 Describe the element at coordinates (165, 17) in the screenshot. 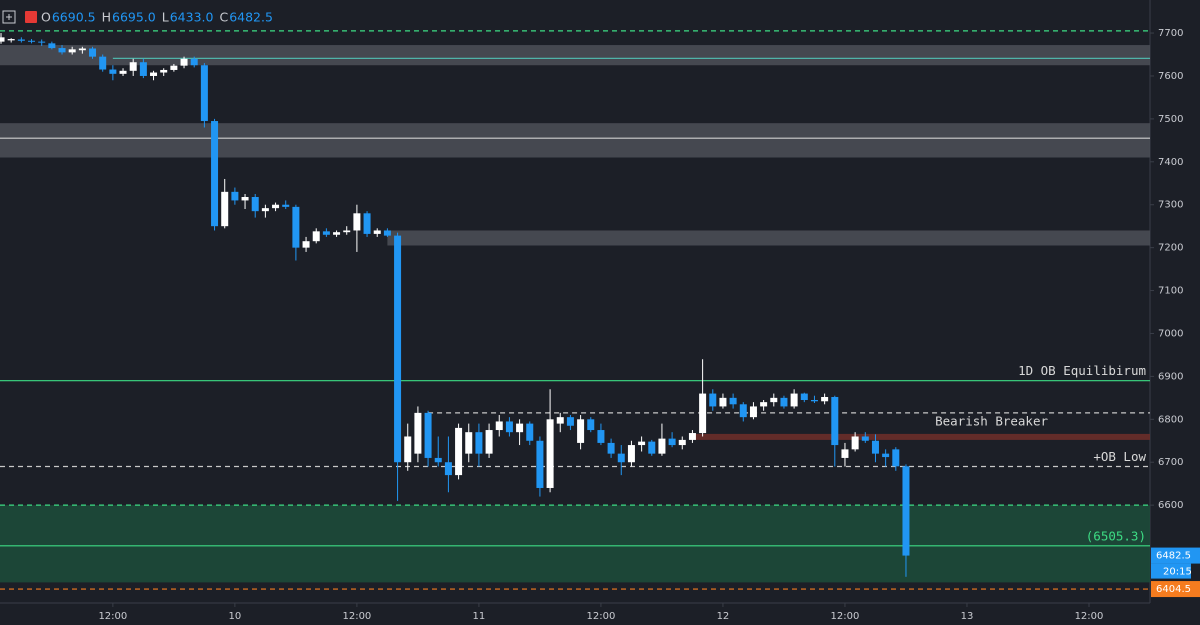

I see `ohlc-label: L` at that location.